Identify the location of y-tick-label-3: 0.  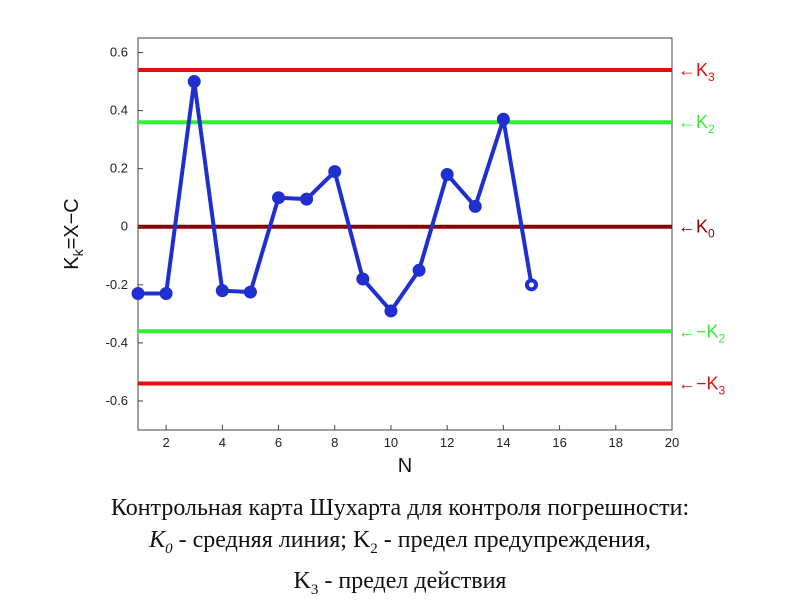
(124, 226).